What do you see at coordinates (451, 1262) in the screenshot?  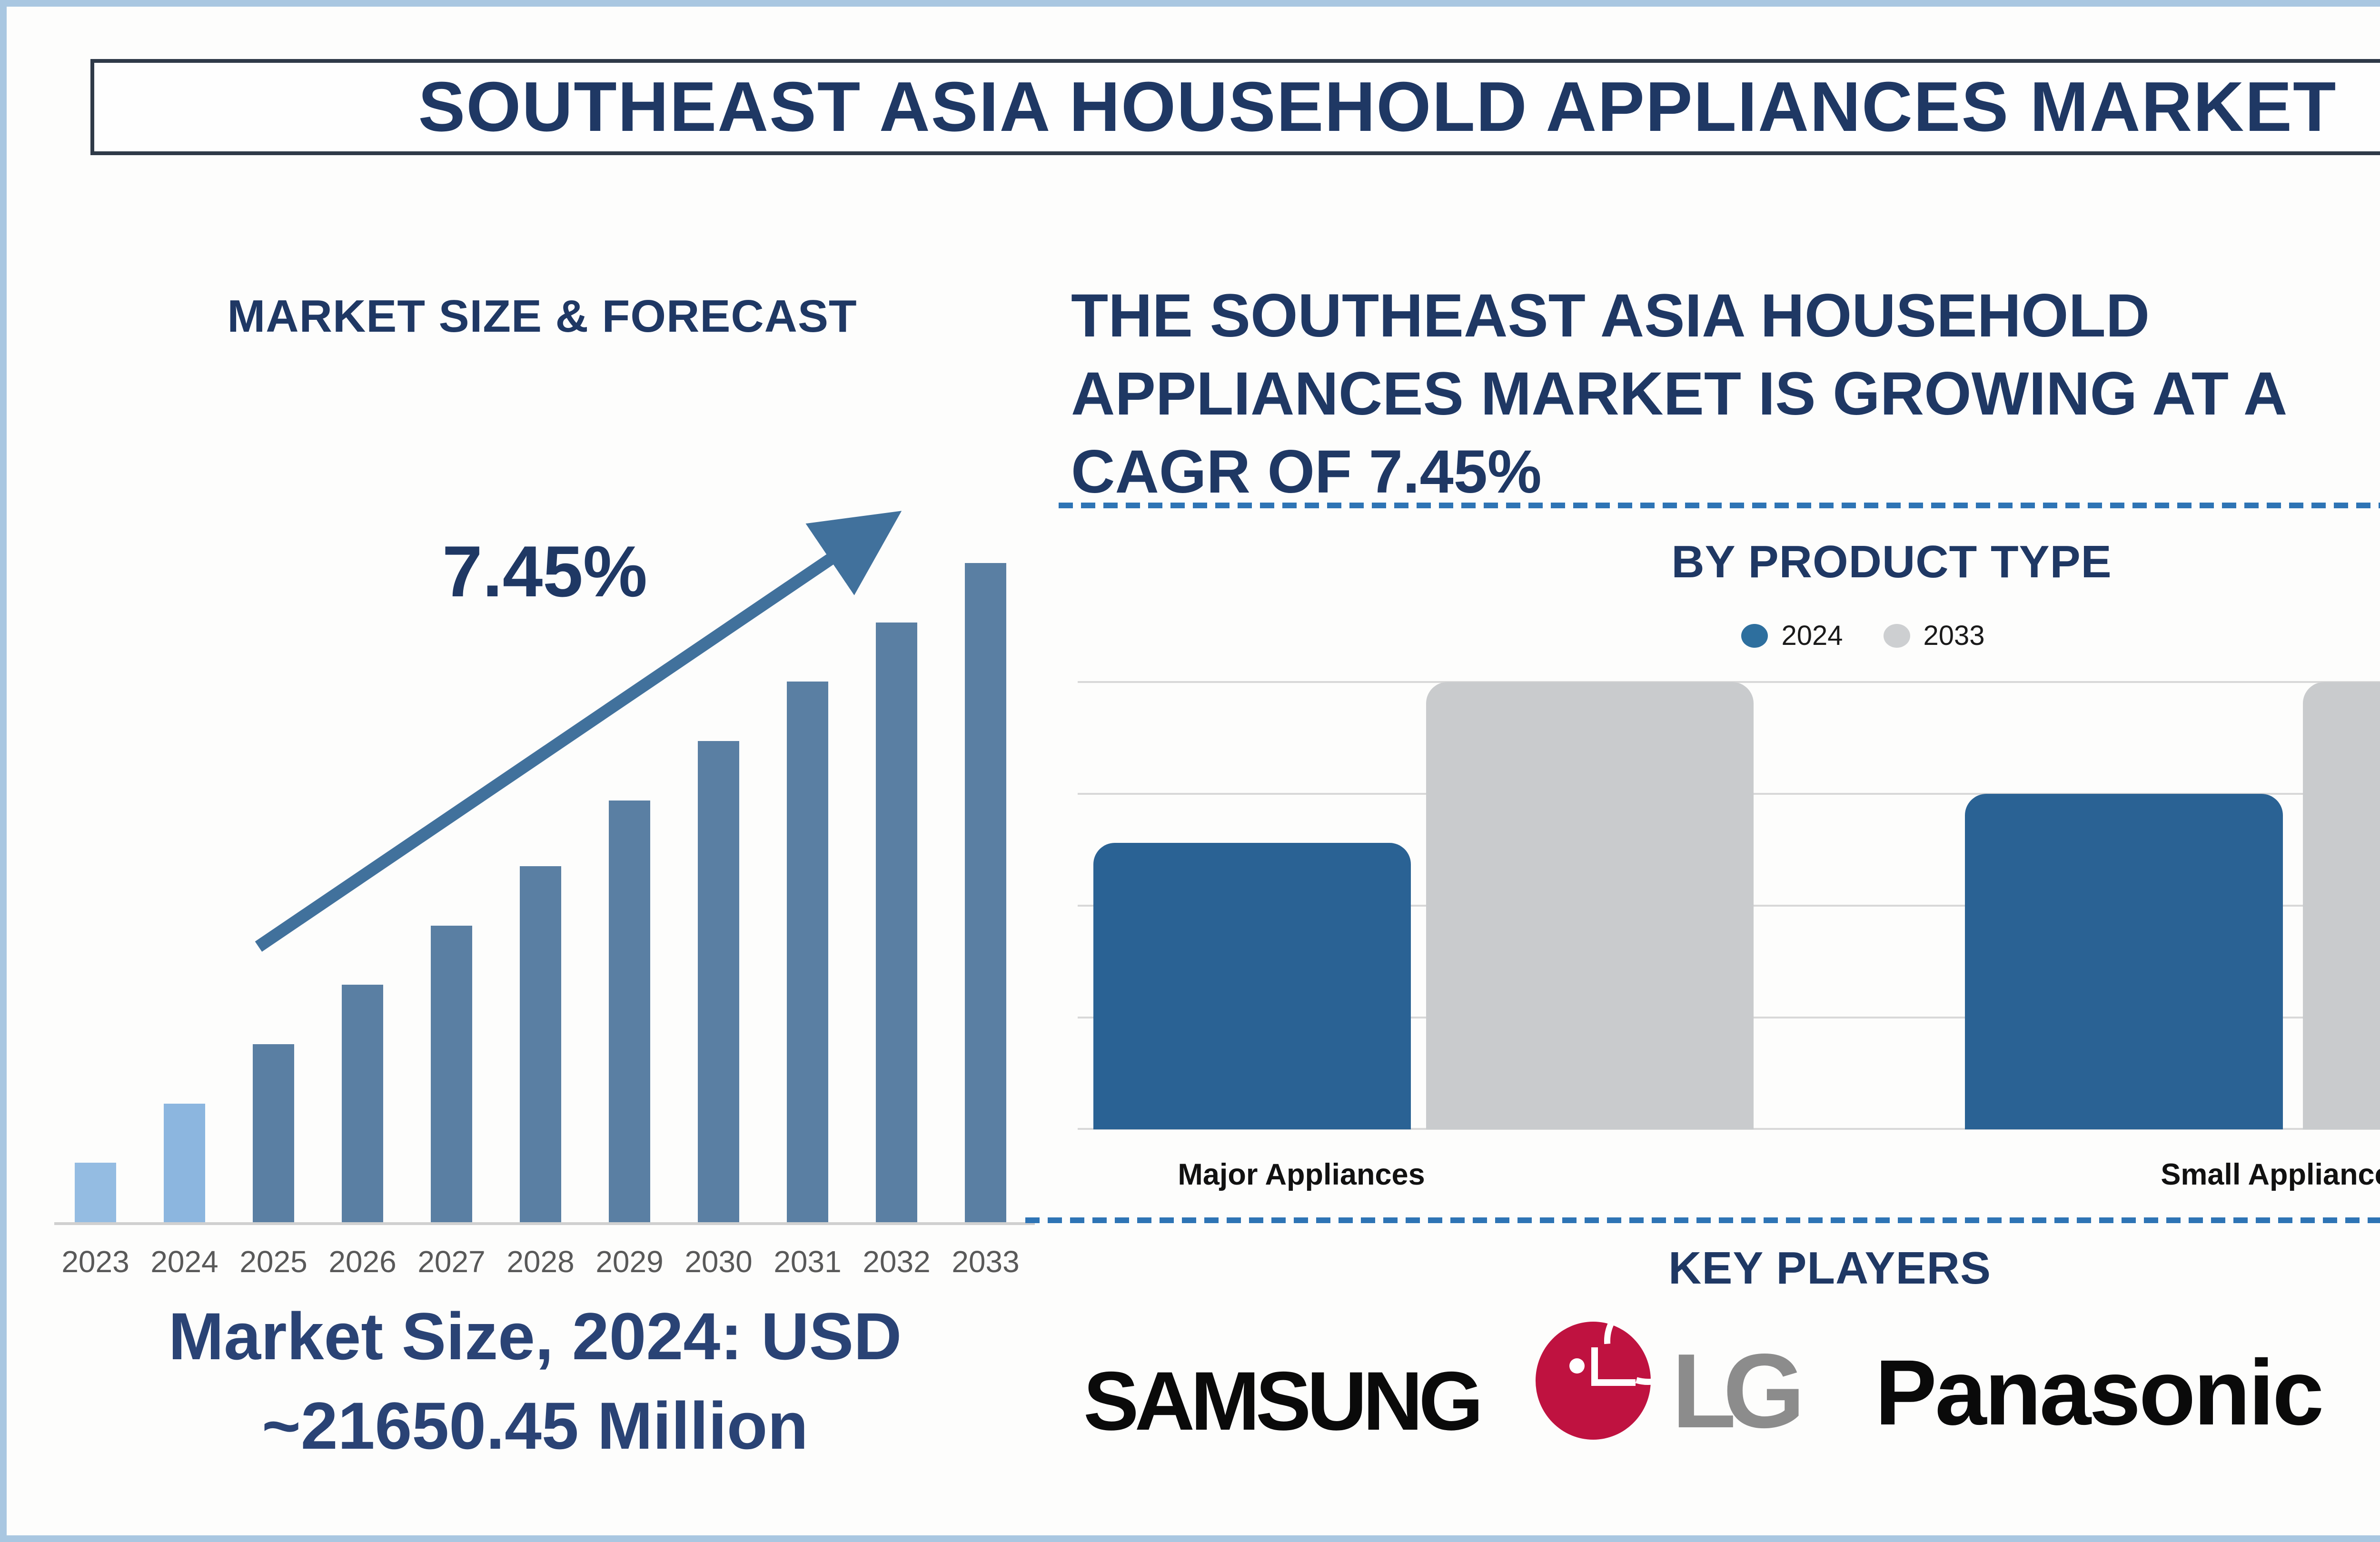 I see `year-label-2027: 2027` at bounding box center [451, 1262].